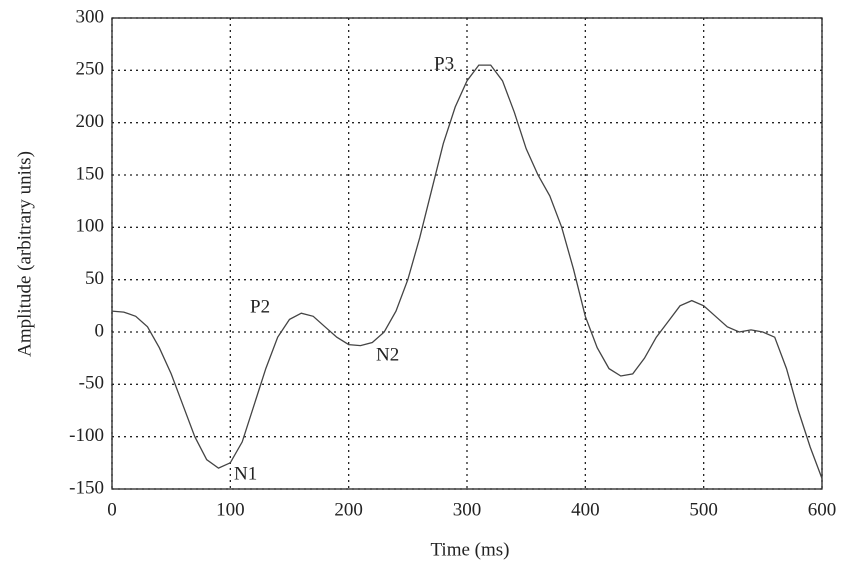  I want to click on x-tick-label: 300, so click(467, 509).